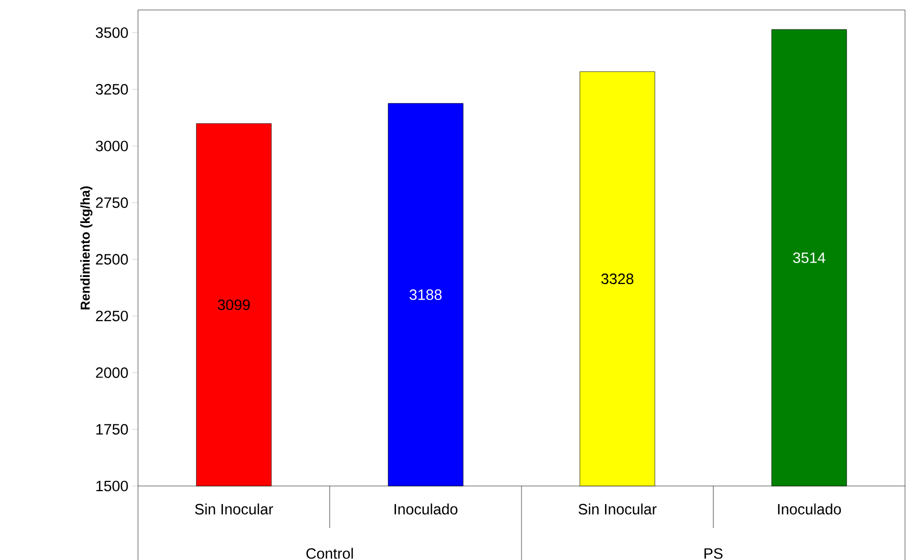 The width and height of the screenshot is (917, 560). I want to click on y-tick-label: 3250, so click(112, 89).